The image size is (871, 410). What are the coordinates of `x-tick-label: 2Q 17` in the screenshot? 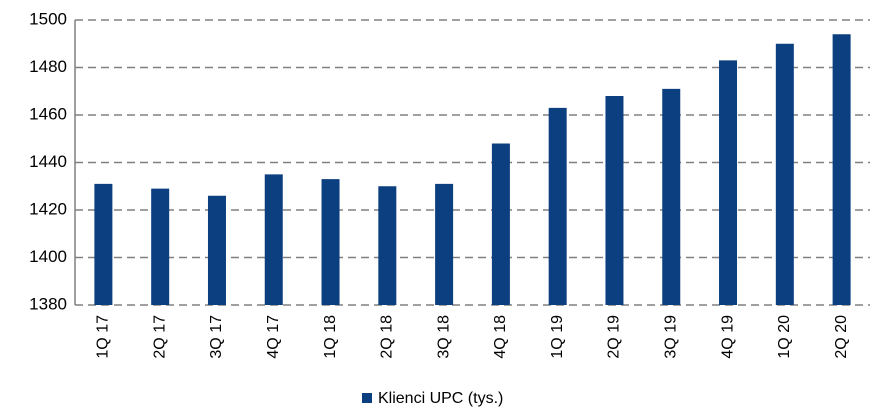 It's located at (159, 337).